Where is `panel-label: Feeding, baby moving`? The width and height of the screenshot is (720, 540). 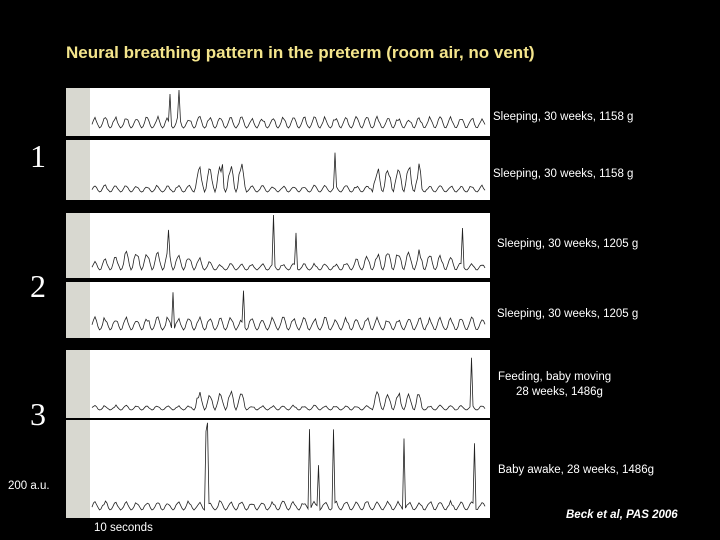 panel-label: Feeding, baby moving is located at coordinates (554, 377).